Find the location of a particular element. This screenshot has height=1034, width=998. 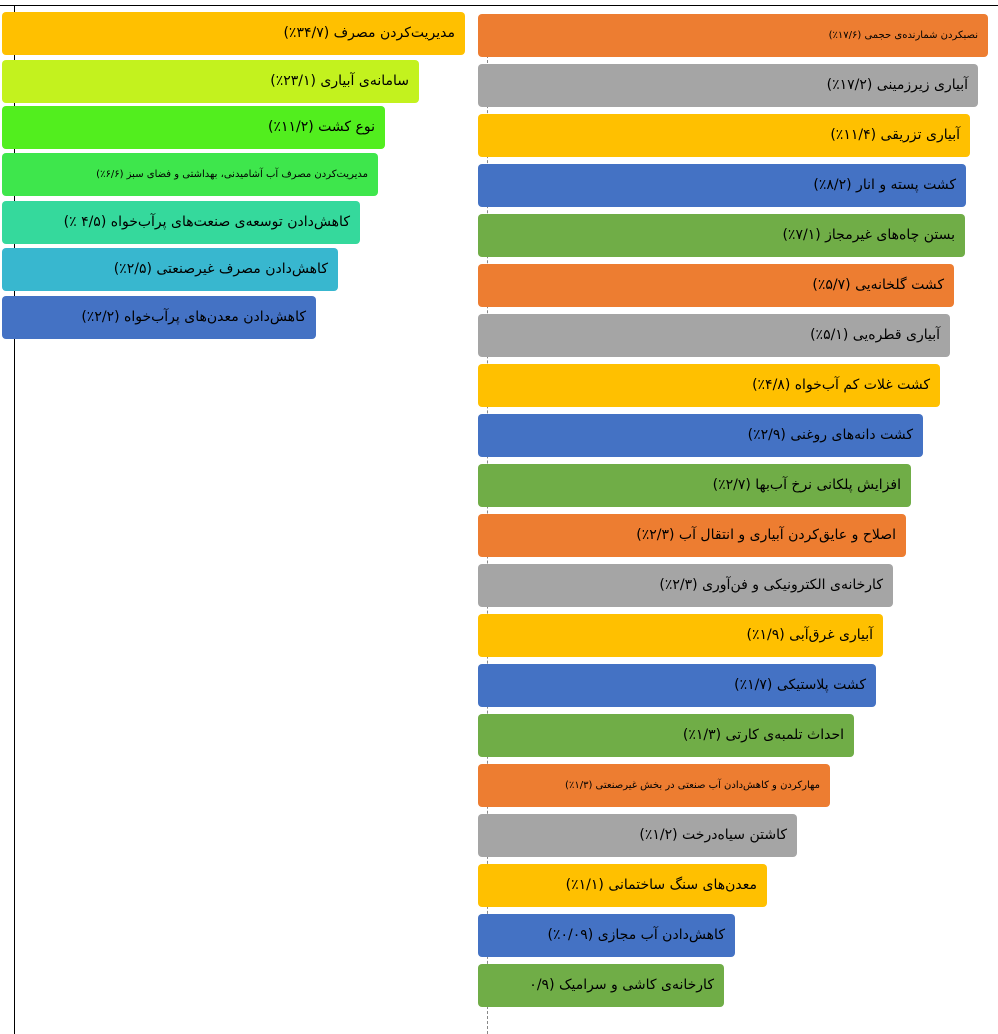

label-box: نصبکردن شمارنده‌ی حجمی (۱۷/۶٪) is located at coordinates (733, 35).